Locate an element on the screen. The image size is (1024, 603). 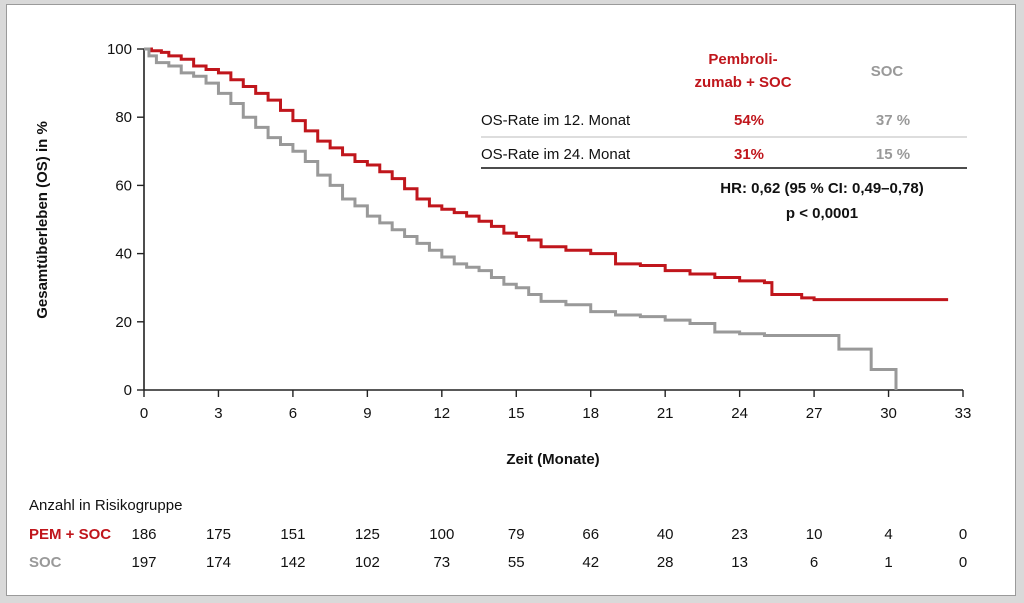
y-tick-label: 80 is located at coordinates (123, 117).